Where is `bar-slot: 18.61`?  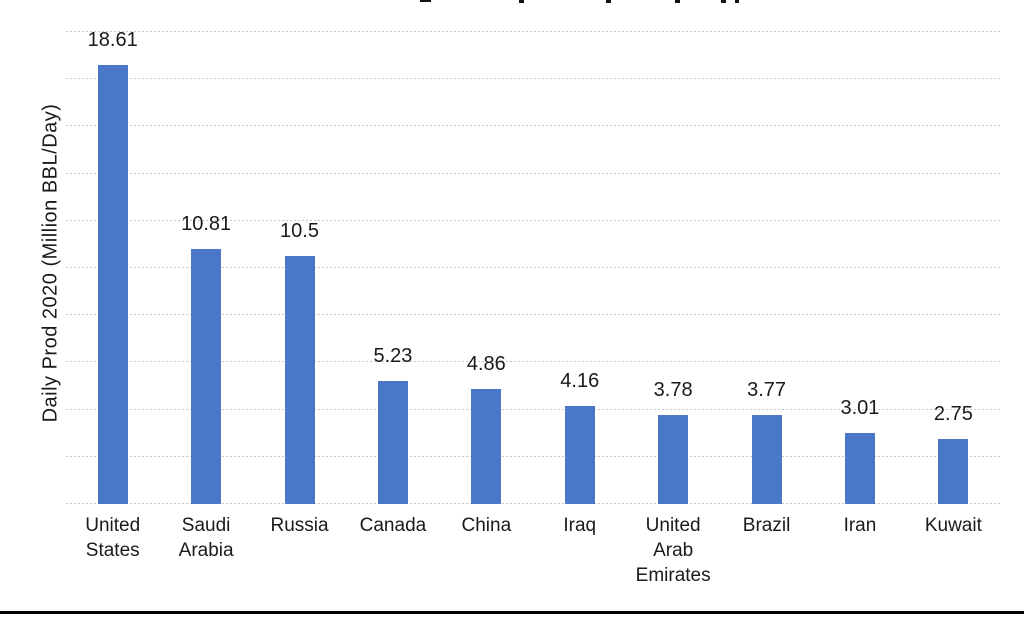
bar-slot: 18.61 is located at coordinates (112, 266).